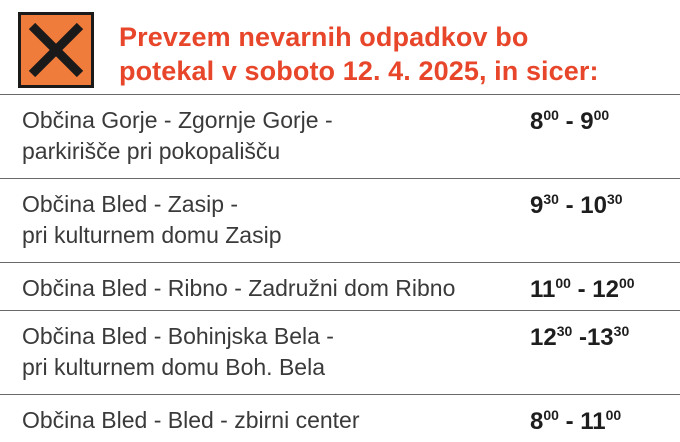  What do you see at coordinates (543, 337) in the screenshot?
I see `start-hour: 12` at bounding box center [543, 337].